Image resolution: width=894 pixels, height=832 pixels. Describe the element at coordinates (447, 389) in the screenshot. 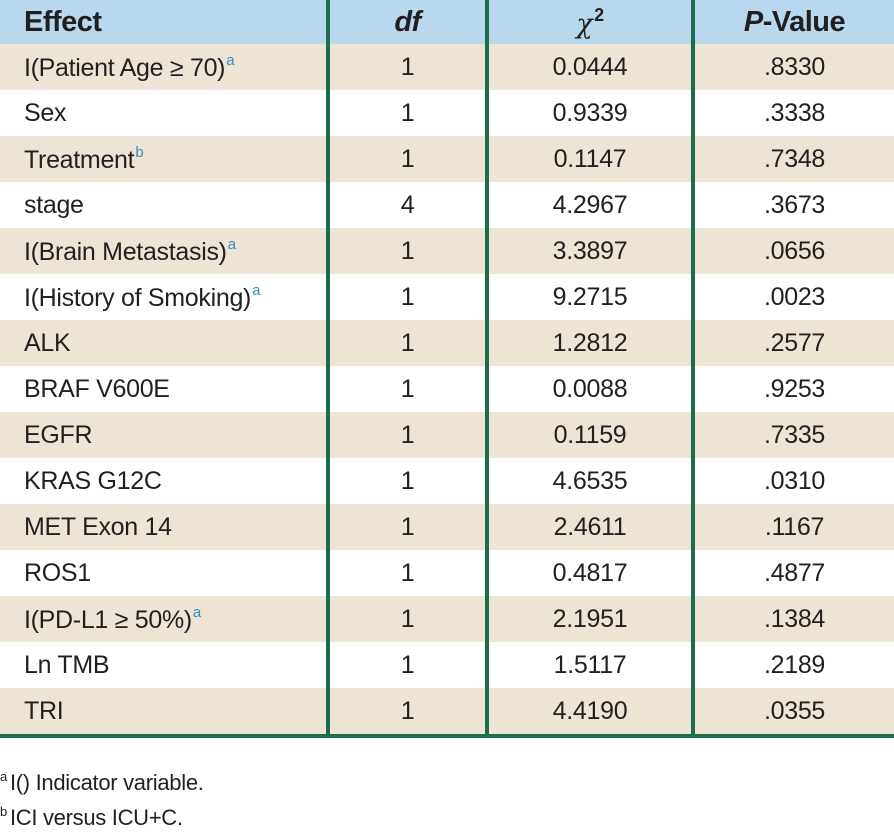

I see `table-row: BRAF V600E 1 0.0088.9253` at that location.